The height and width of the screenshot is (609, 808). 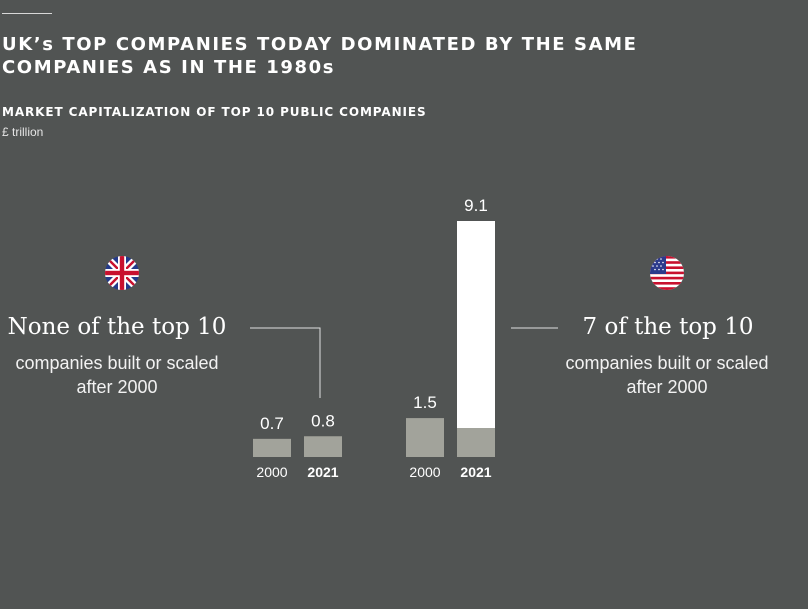 I want to click on us-bar-2021-base-segment, so click(x=476, y=442).